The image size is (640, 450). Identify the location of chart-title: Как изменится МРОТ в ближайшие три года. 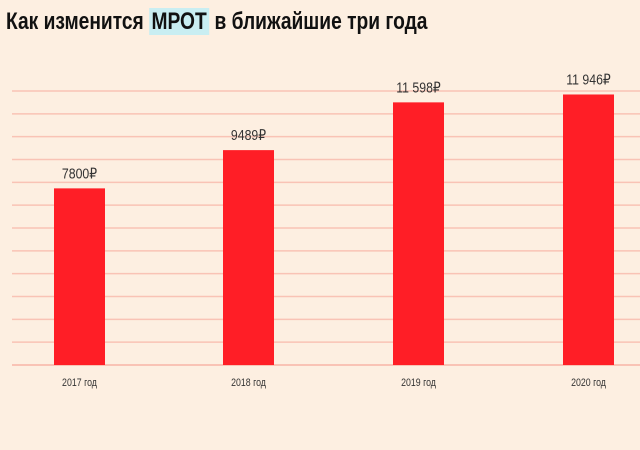
(216, 22).